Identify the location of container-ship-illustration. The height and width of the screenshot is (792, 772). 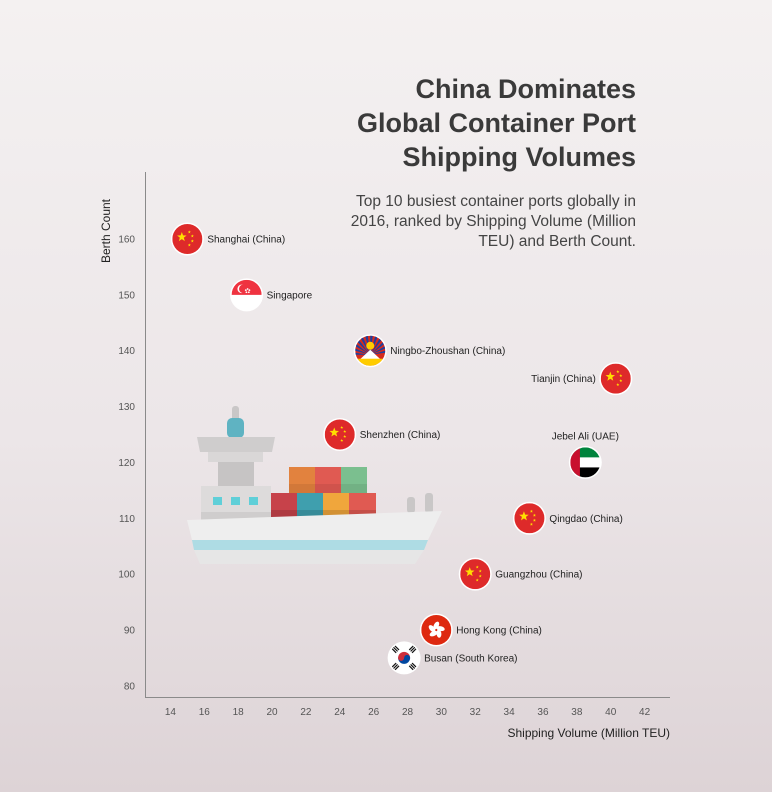
(314, 485).